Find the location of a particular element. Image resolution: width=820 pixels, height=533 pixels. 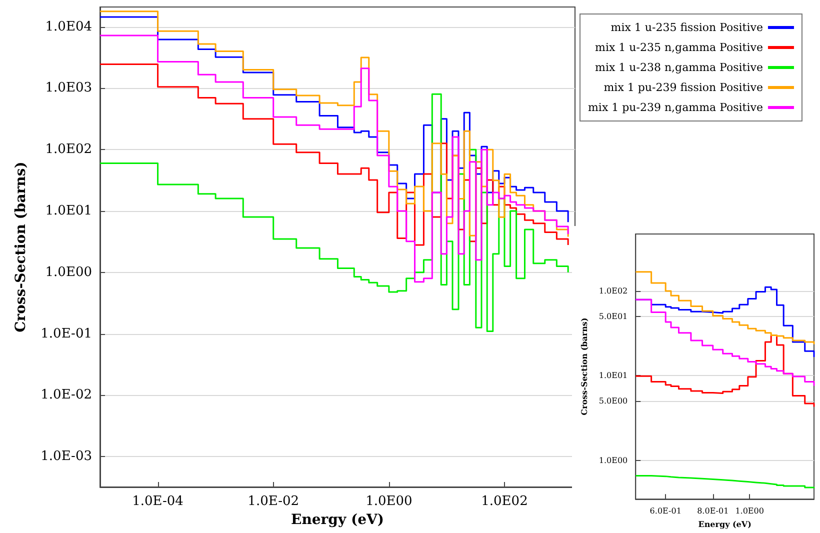

legend-label: mix 1 pu-239 n,gamma Positive is located at coordinates (675, 107).